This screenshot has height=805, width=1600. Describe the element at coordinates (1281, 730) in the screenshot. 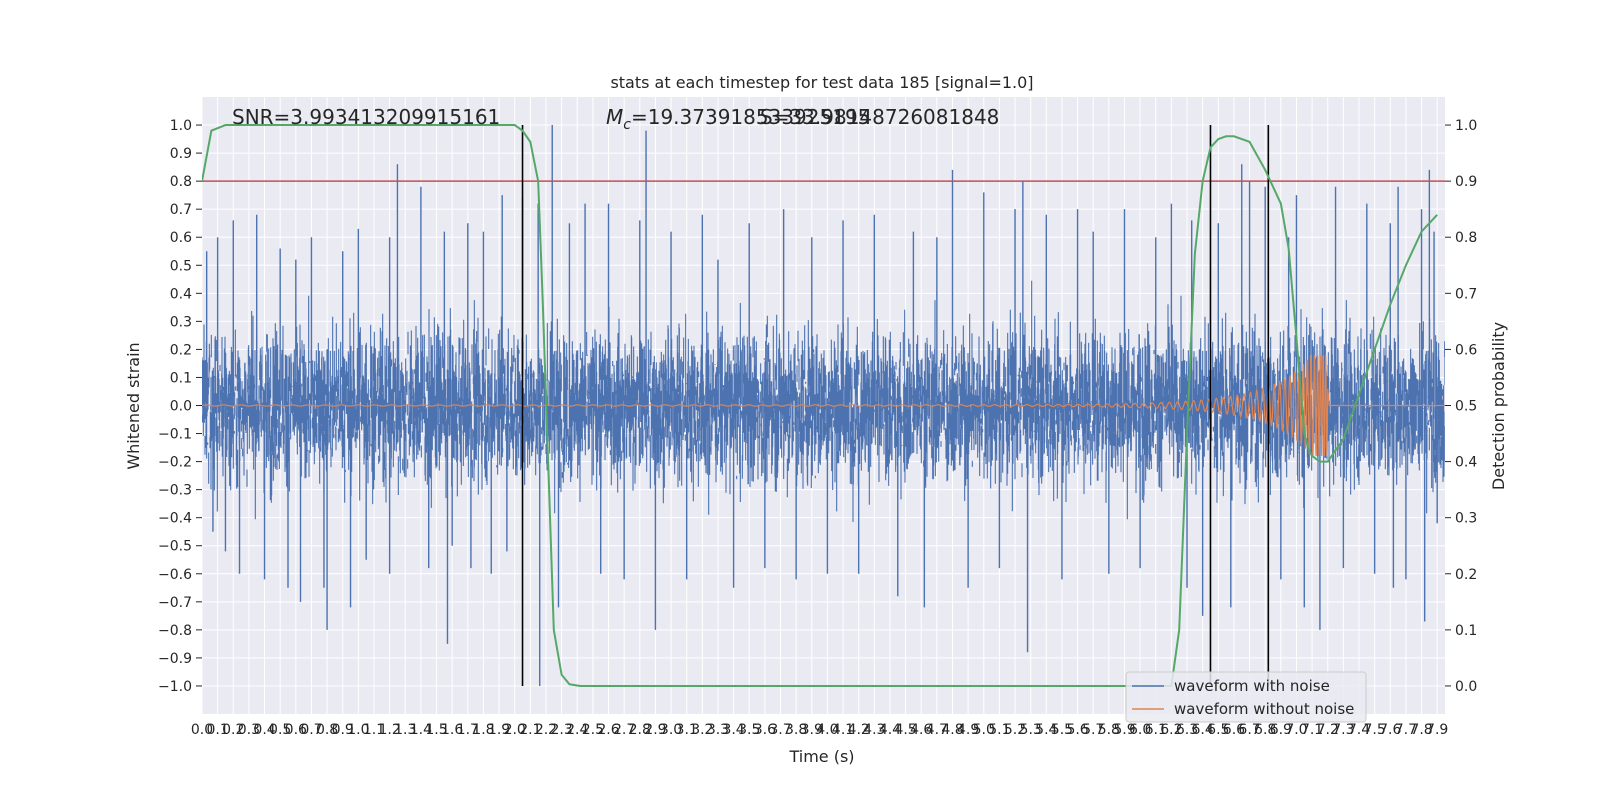

I see `x-tick-label: 6.9` at that location.